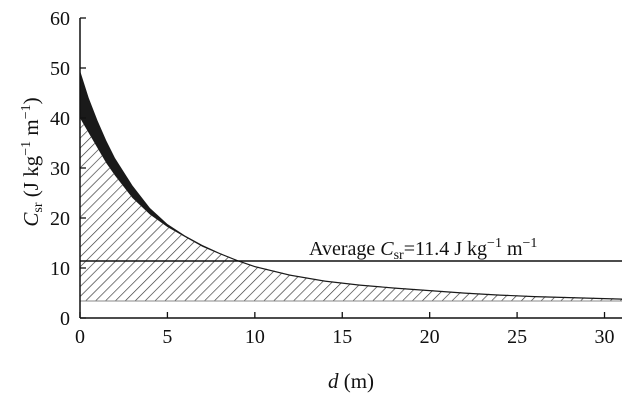  I want to click on x-tick-label: 25, so click(517, 337).